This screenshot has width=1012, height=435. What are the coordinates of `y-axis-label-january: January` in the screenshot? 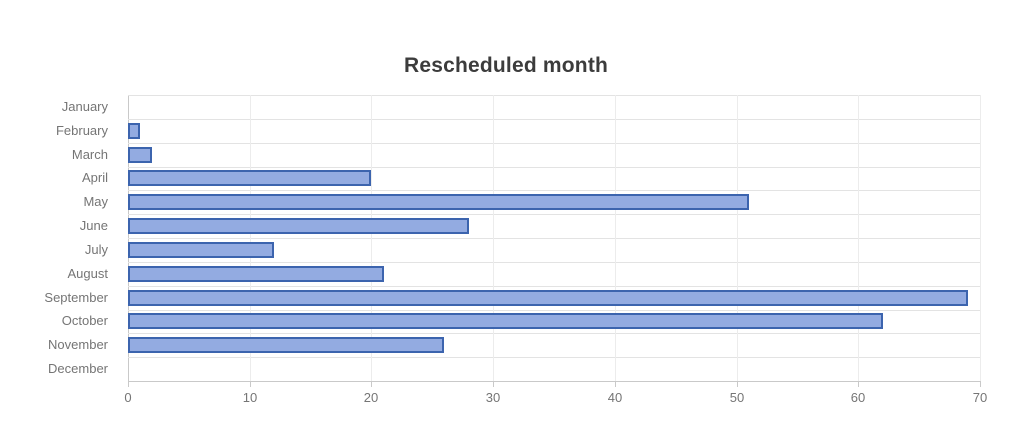 It's located at (84, 106).